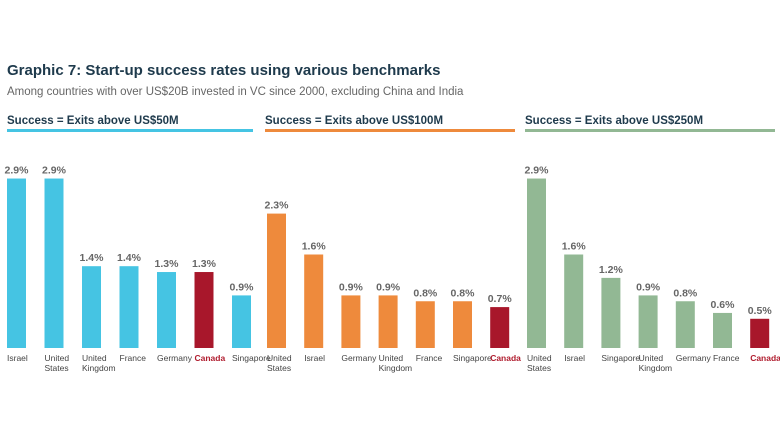 The height and width of the screenshot is (439, 780). What do you see at coordinates (760, 311) in the screenshot?
I see `value-label: 0.5%` at bounding box center [760, 311].